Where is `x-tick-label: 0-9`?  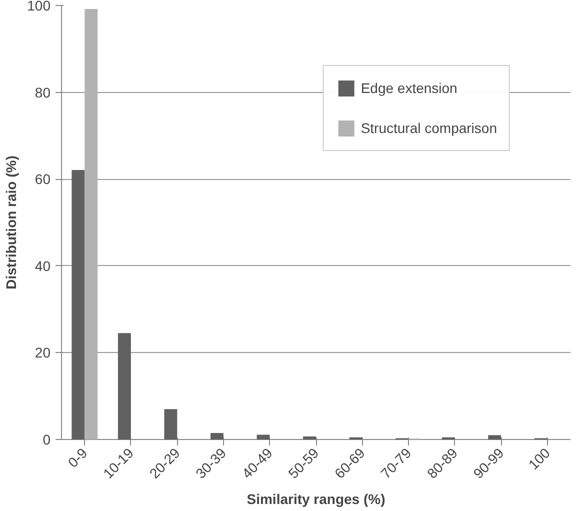
x-tick-label: 0-9 is located at coordinates (77, 457).